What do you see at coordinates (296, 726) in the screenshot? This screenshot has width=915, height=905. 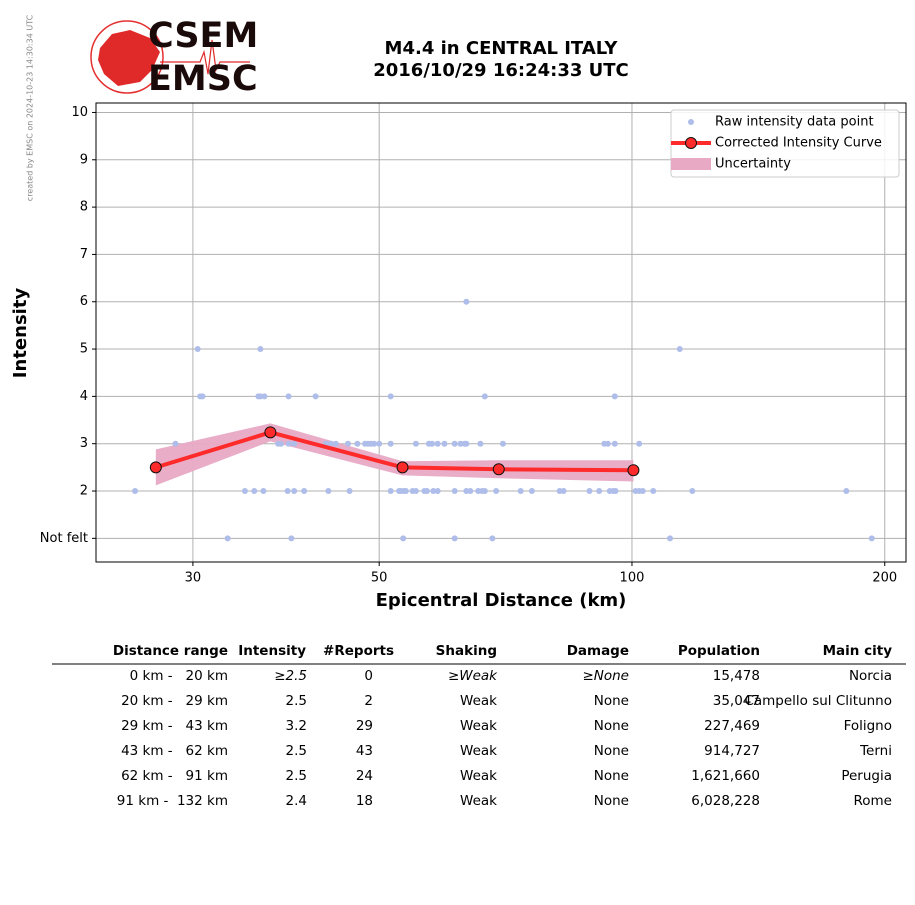 I see `table-cell: 3.2` at bounding box center [296, 726].